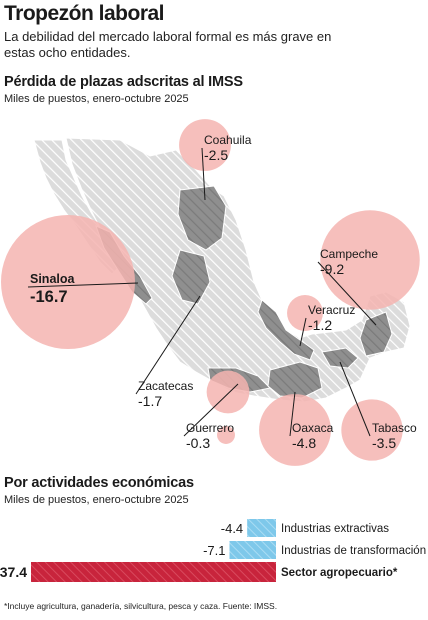 Image resolution: width=428 pixels, height=620 pixels. What do you see at coordinates (83, 285) in the screenshot?
I see `leader-line-sinaloa` at bounding box center [83, 285].